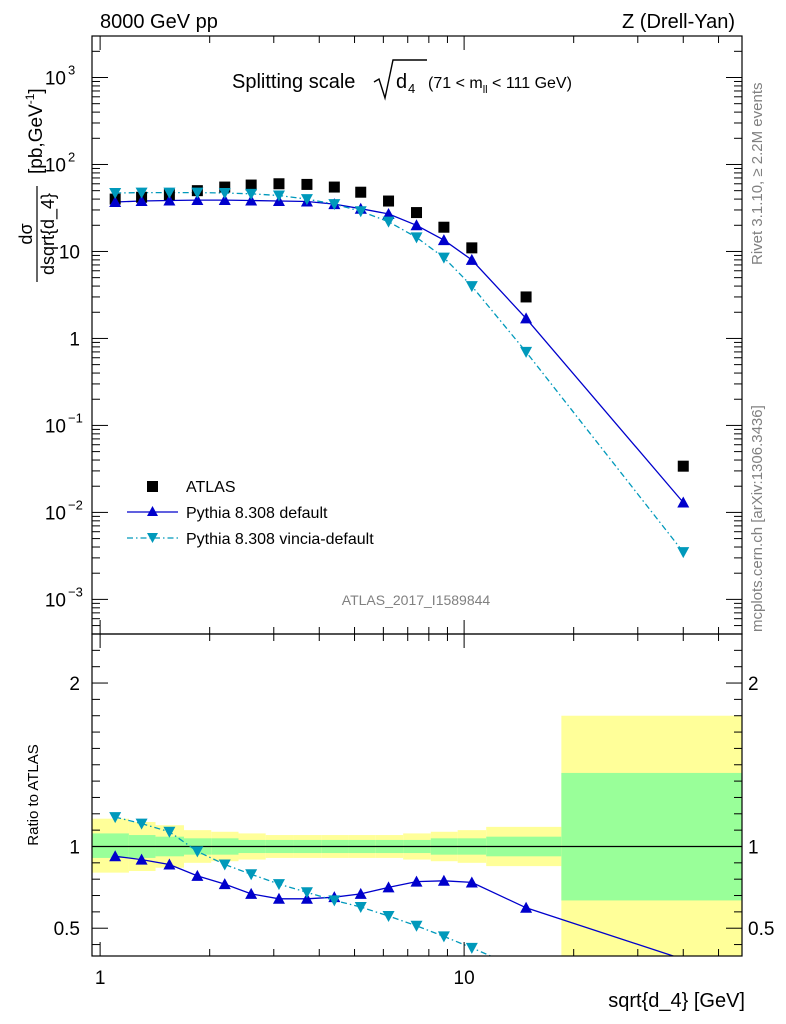 Image resolution: width=786 pixels, height=1024 pixels. I want to click on ylabel-num: dσ, so click(26, 233).